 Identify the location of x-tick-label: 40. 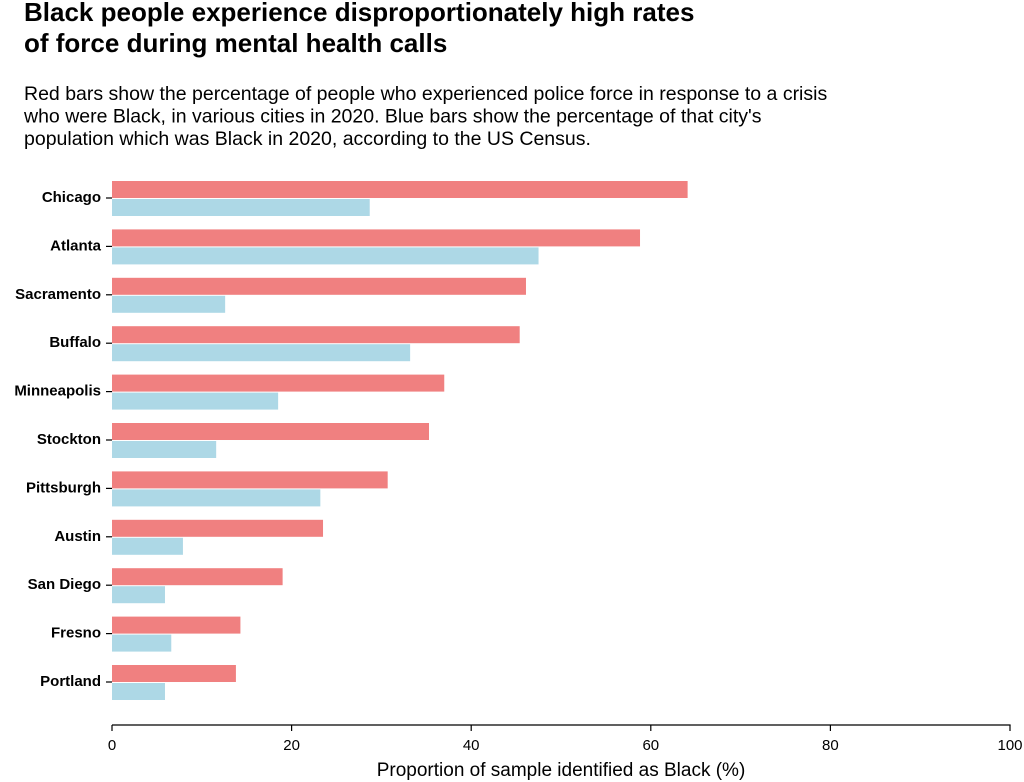
(471, 745).